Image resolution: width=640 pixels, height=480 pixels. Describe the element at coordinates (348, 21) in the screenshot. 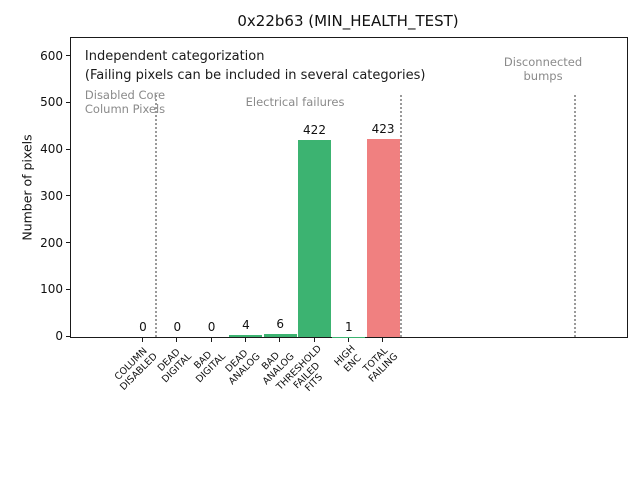

I see `chart-title: 0x22b63 (MIN_HEALTH_TEST)` at that location.